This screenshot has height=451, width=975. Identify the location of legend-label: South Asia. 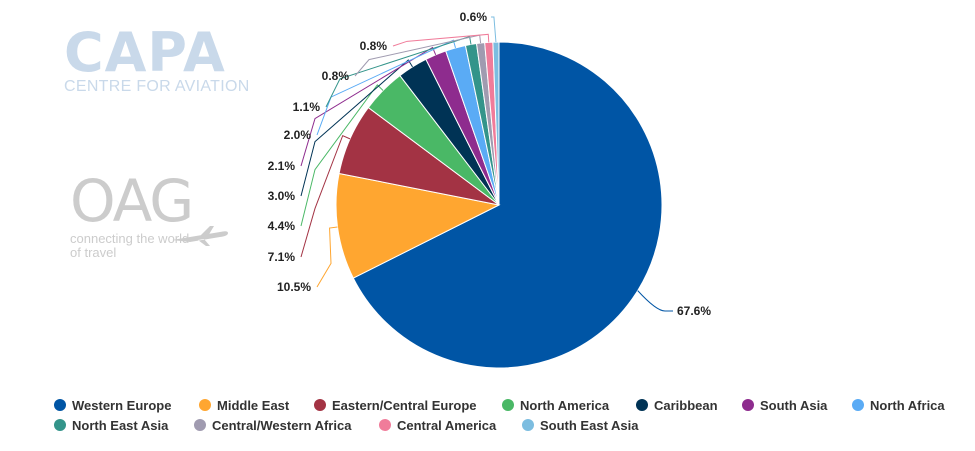
(794, 405).